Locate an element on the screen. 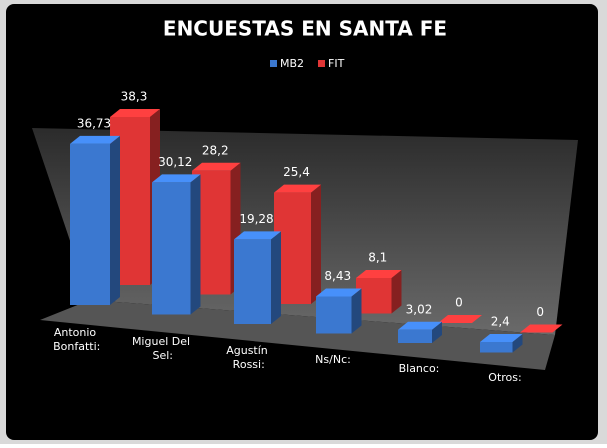  value-label: 30,12 is located at coordinates (175, 162).